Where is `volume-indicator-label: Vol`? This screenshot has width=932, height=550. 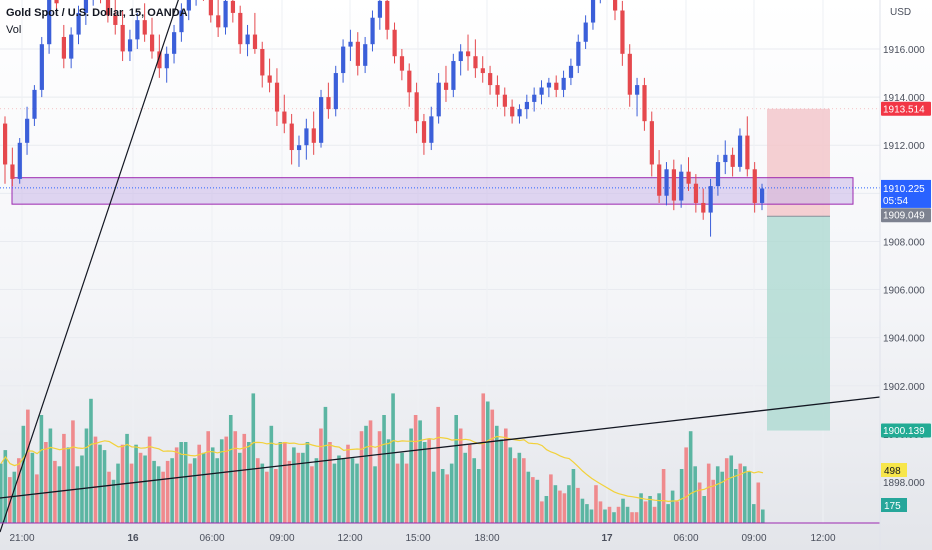 volume-indicator-label: Vol is located at coordinates (14, 30).